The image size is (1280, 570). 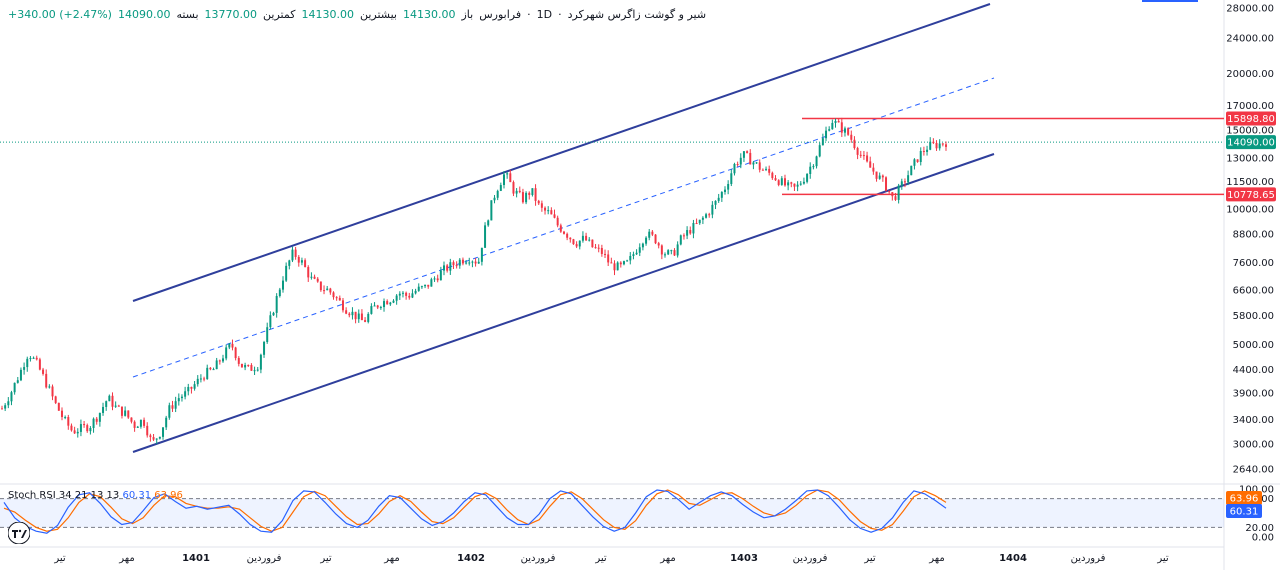 I want to click on oscillator-value-badge, so click(x=1244, y=498).